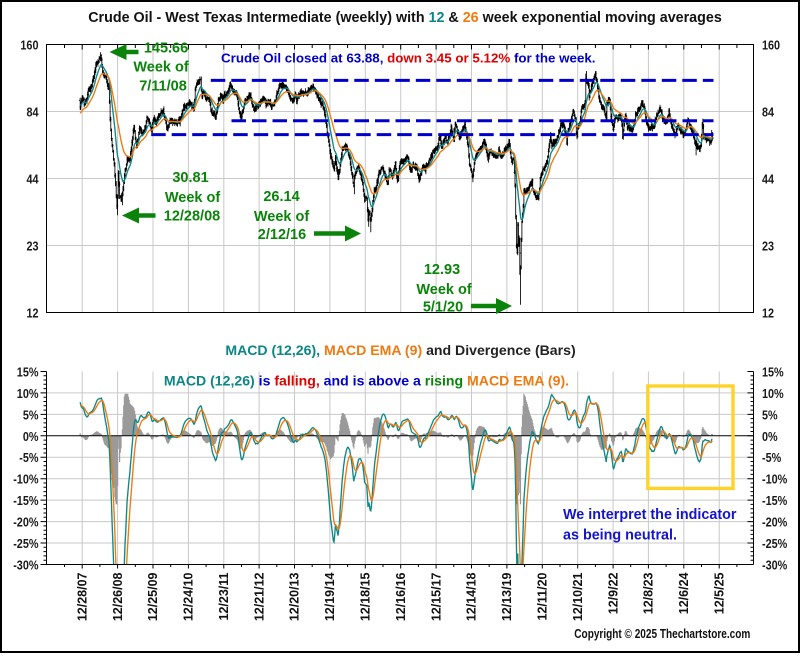 The width and height of the screenshot is (800, 656). I want to click on svg-text: 5/1/20, so click(443, 308).